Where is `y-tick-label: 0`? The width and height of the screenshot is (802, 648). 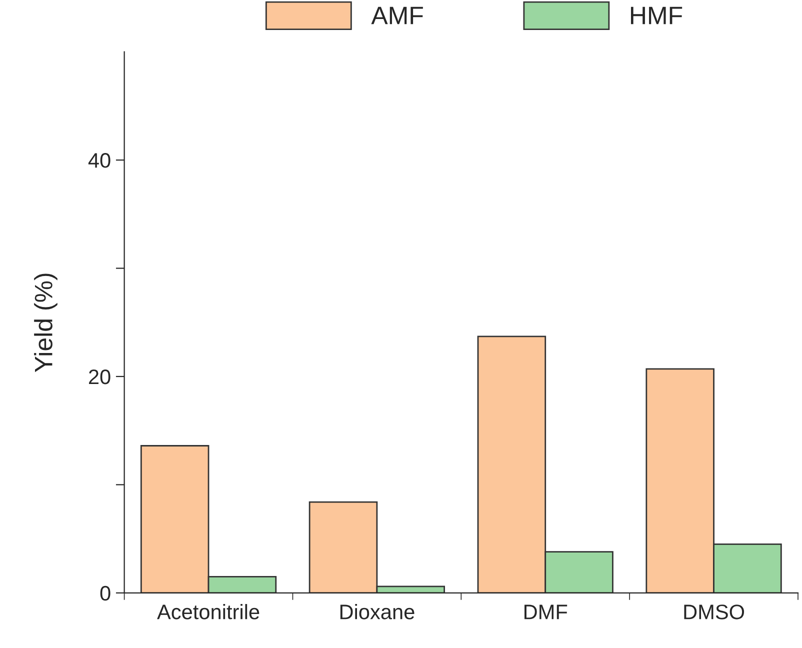 y-tick-label: 0 is located at coordinates (105, 593).